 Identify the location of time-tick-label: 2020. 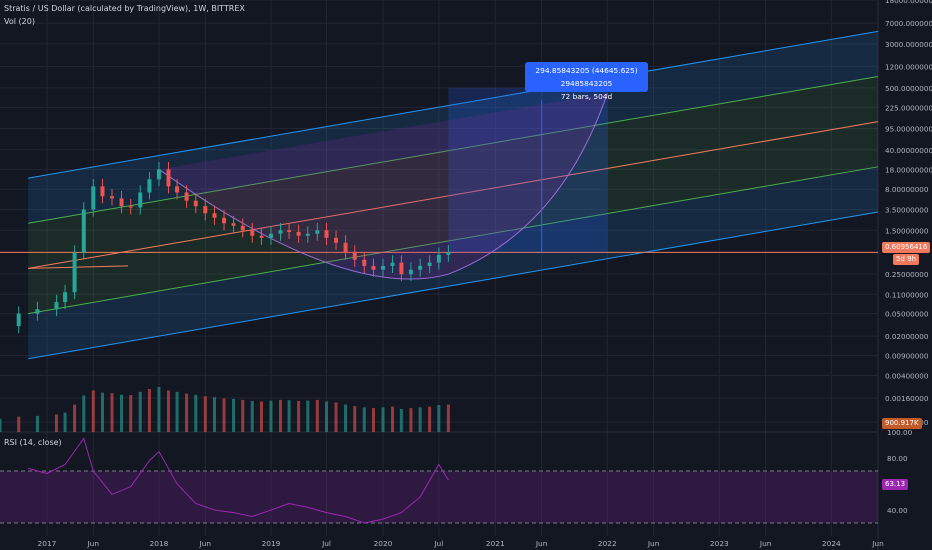
(383, 543).